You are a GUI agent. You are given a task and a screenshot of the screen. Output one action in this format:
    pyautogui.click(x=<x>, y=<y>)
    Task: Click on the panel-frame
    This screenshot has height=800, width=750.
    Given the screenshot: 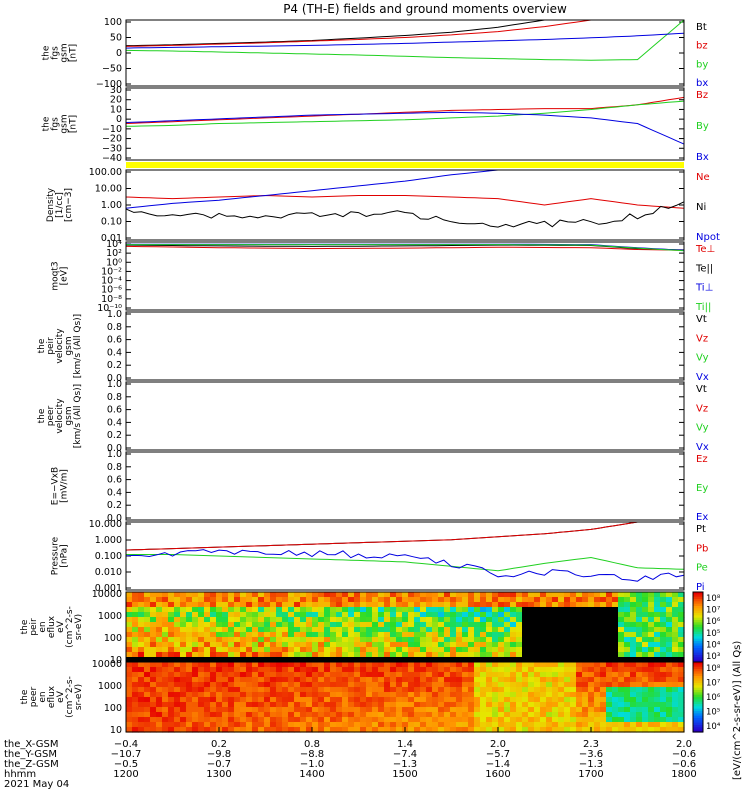 What is the action you would take?
    pyautogui.click(x=405, y=124)
    